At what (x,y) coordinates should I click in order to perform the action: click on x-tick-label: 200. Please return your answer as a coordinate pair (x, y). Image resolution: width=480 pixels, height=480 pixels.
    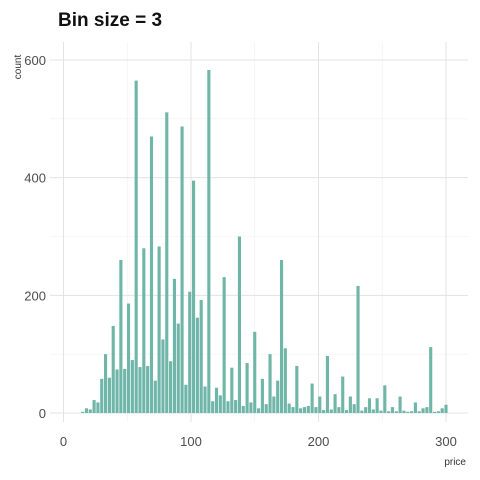
    Looking at the image, I should click on (319, 441).